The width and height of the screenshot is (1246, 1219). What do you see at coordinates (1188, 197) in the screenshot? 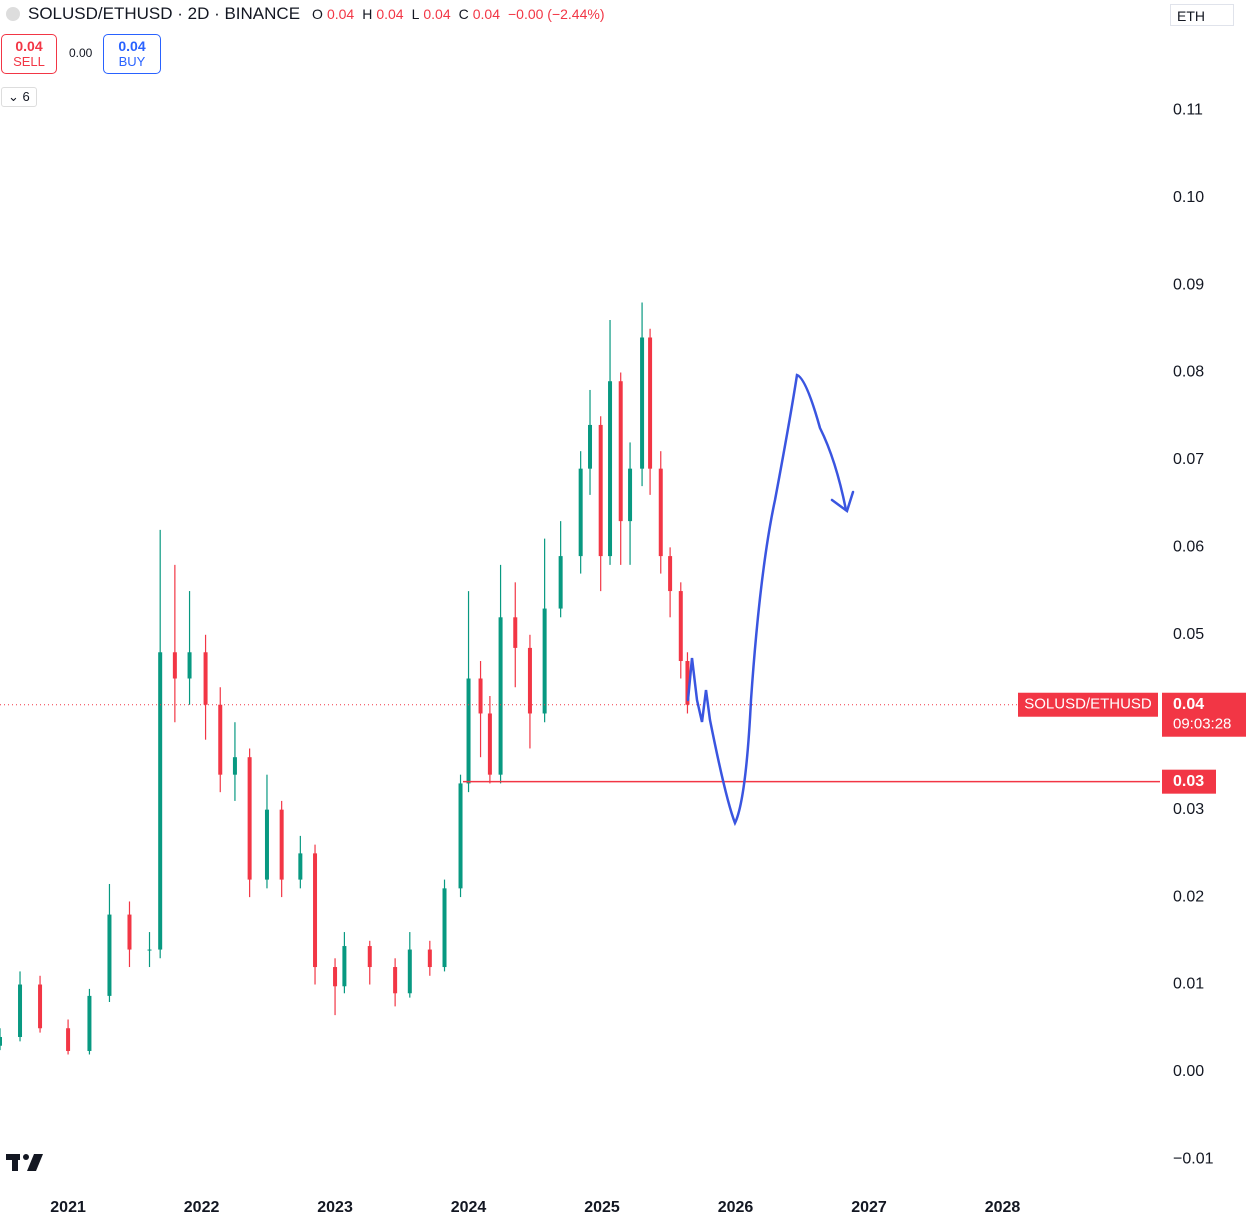
I see `y-tick-label: 0.10` at bounding box center [1188, 197].